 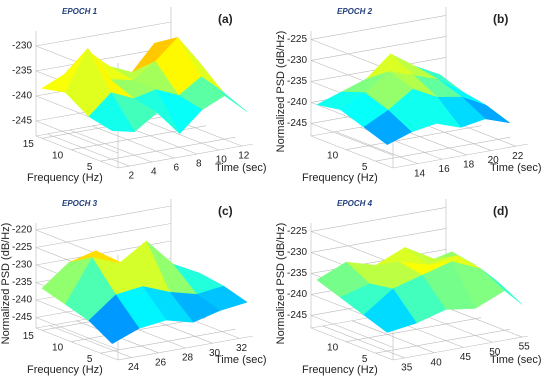 I want to click on x-tick-label: 16, so click(x=445, y=169).